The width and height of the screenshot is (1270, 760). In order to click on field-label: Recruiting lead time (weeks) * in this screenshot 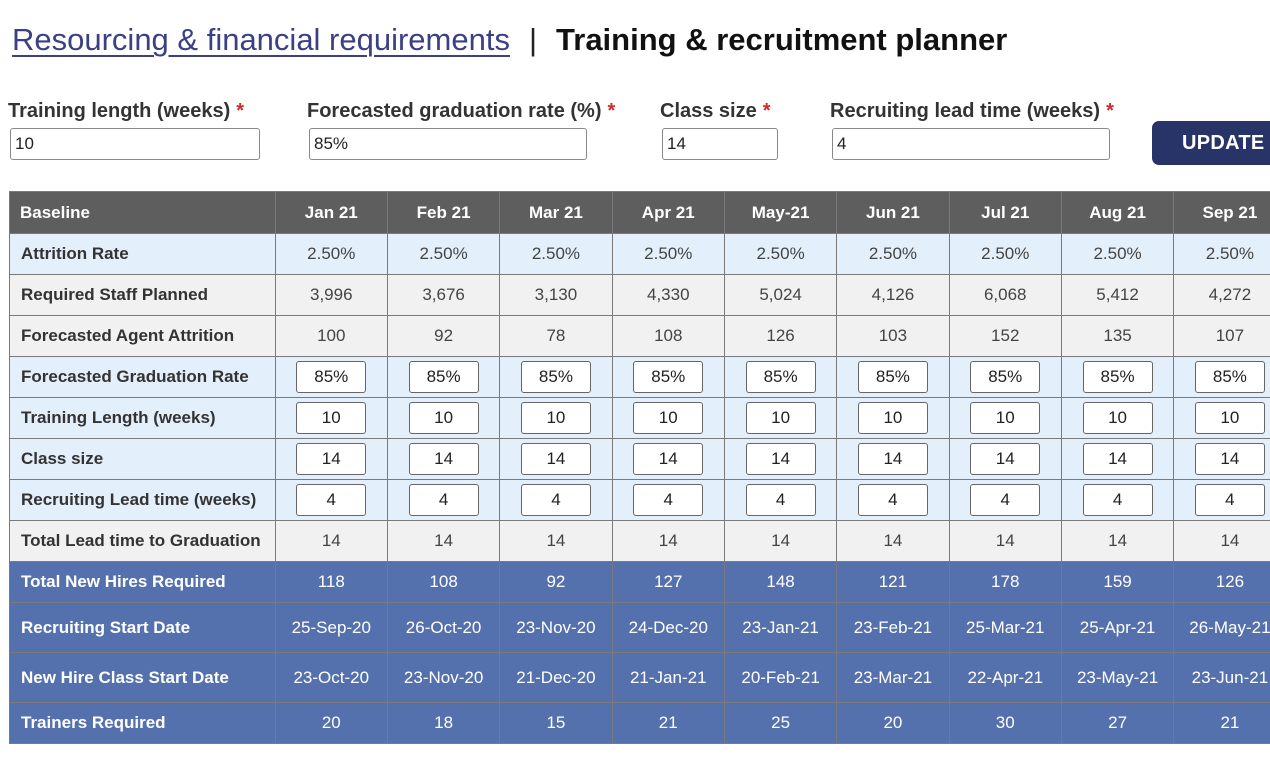, I will do `click(972, 111)`.